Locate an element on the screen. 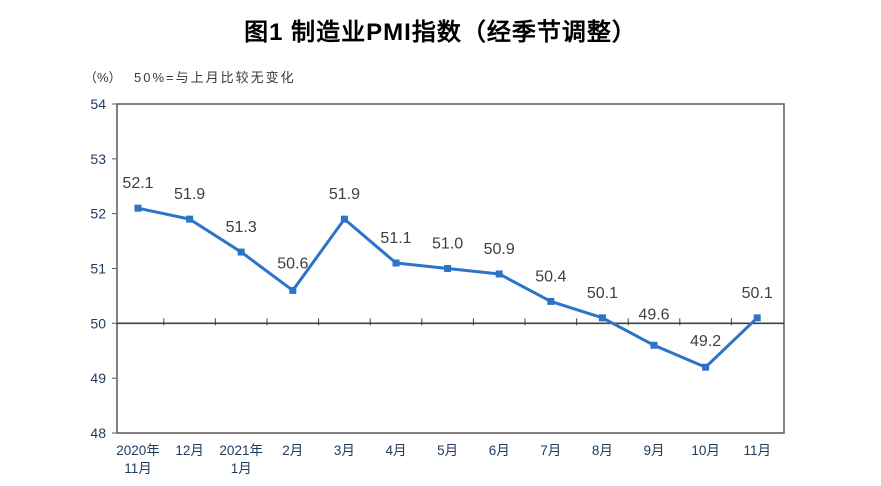  x-axis-category-label: 9月 is located at coordinates (653, 450).